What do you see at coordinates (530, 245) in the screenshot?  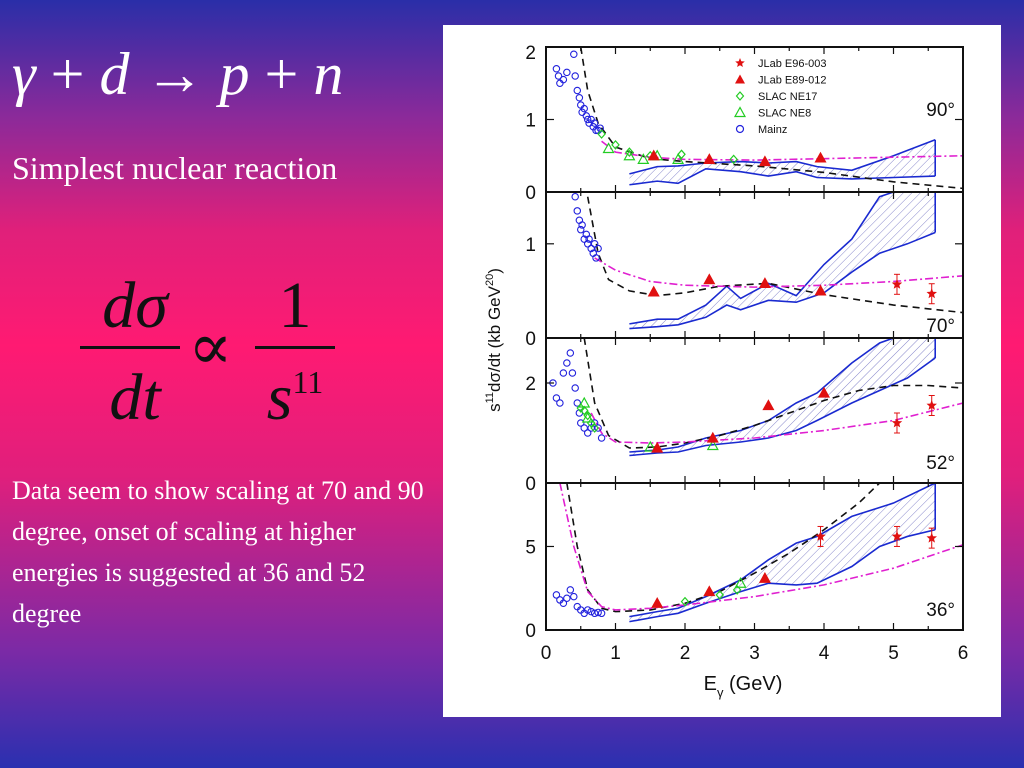 I see `y-tick-label: 1` at bounding box center [530, 245].